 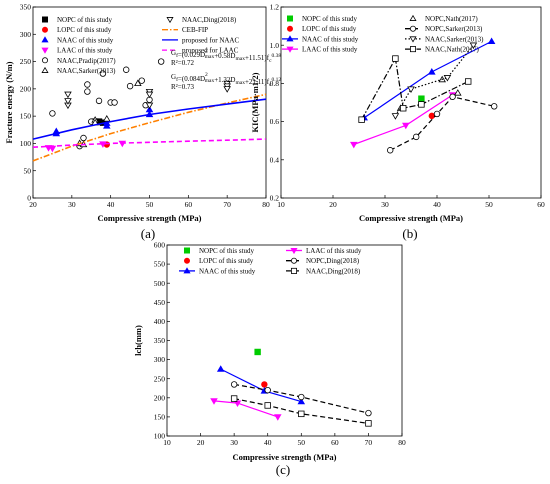 What do you see at coordinates (160, 321) in the screenshot?
I see `y-tick-label: 400` at bounding box center [160, 321].